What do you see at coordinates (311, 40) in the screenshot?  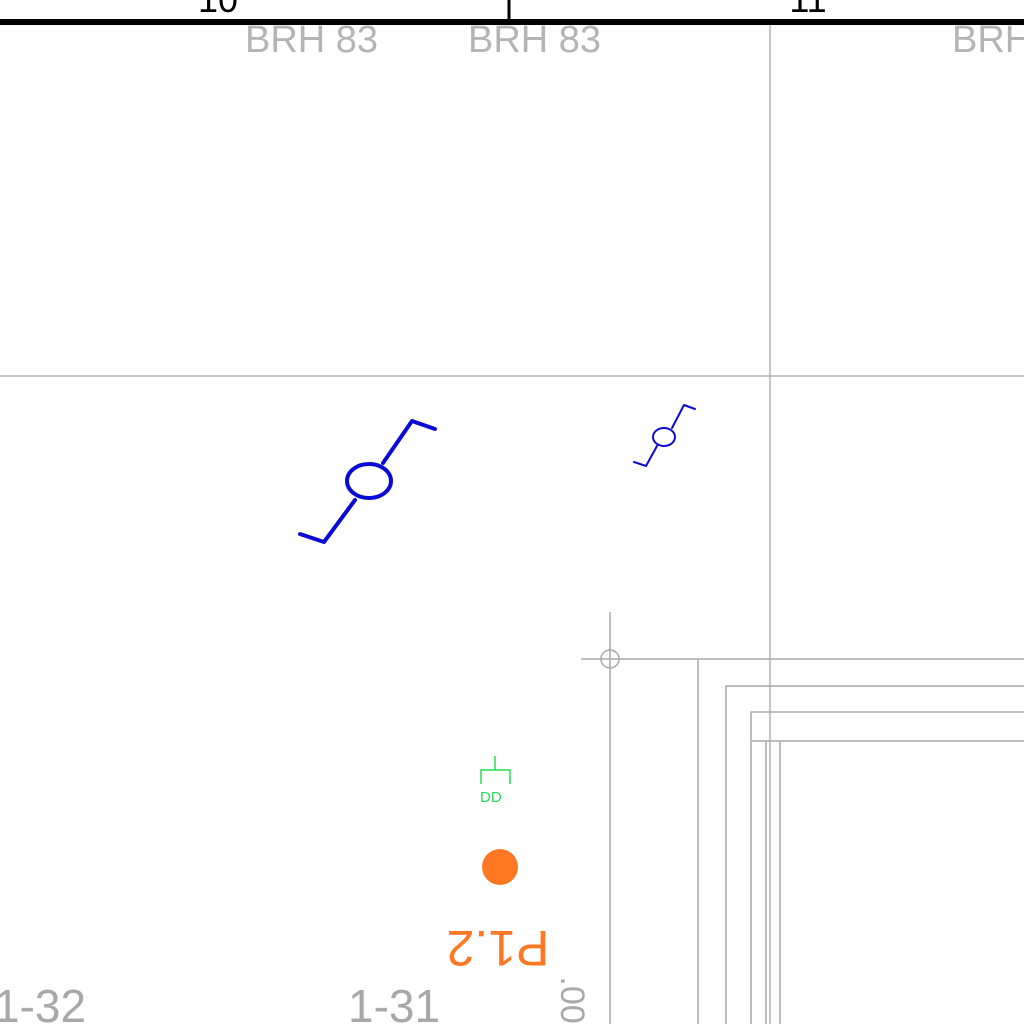 I see `grid-label-1: BRH 83` at bounding box center [311, 40].